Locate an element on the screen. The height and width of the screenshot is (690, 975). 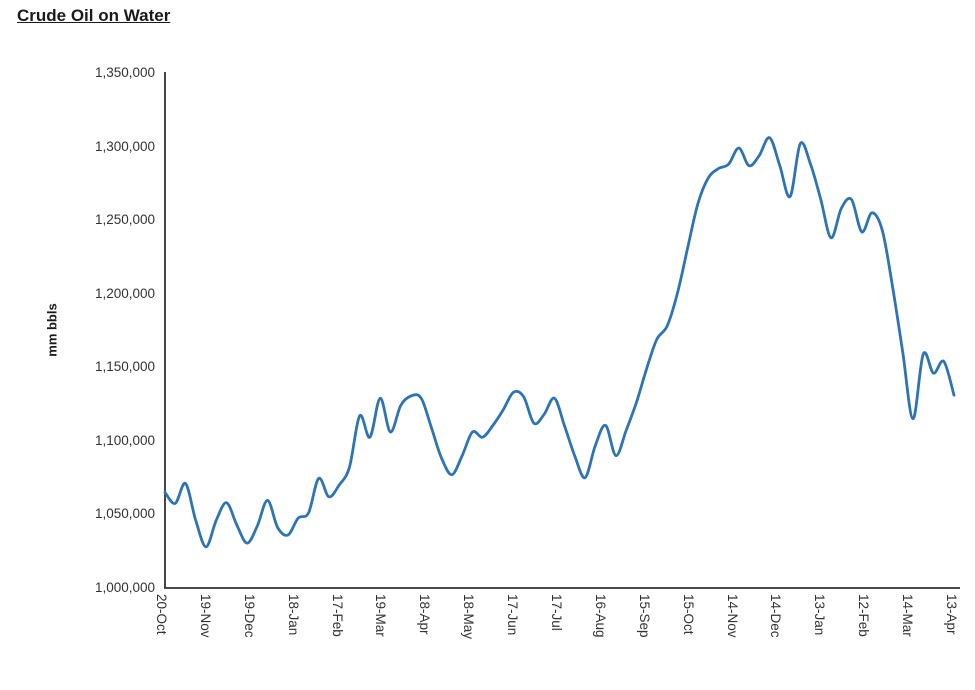
x-tick-label: 14-Mar is located at coordinates (908, 615).